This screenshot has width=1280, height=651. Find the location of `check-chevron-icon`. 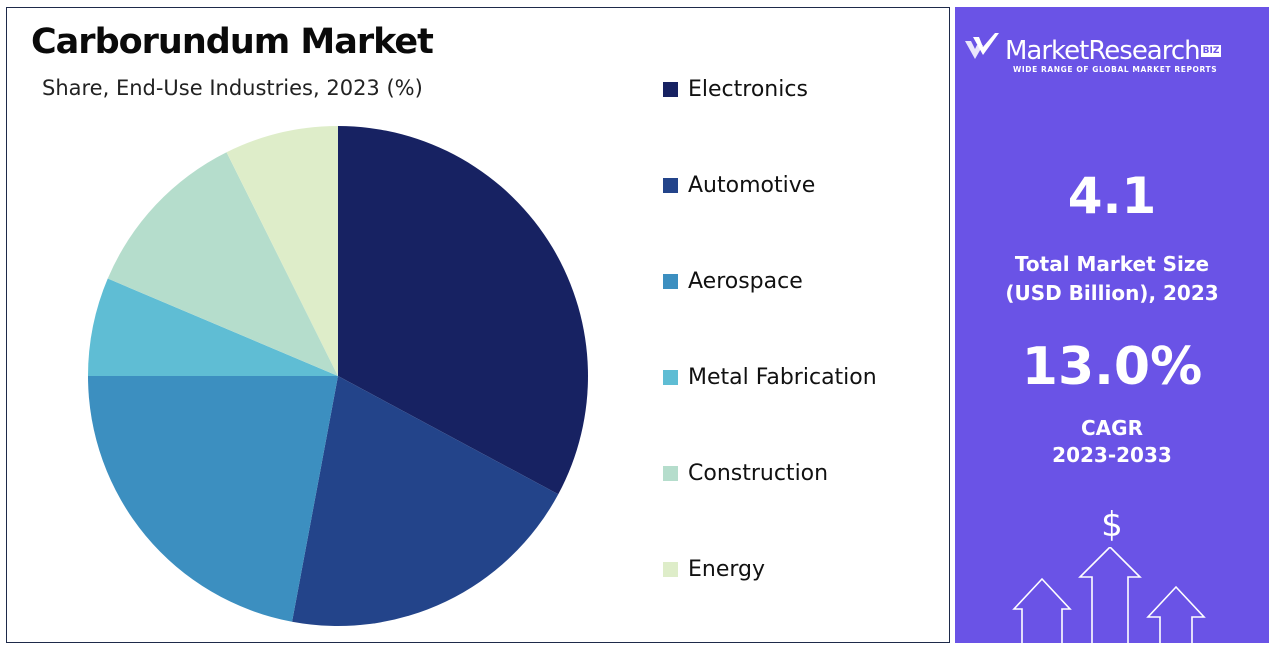

check-chevron-icon is located at coordinates (982, 46).